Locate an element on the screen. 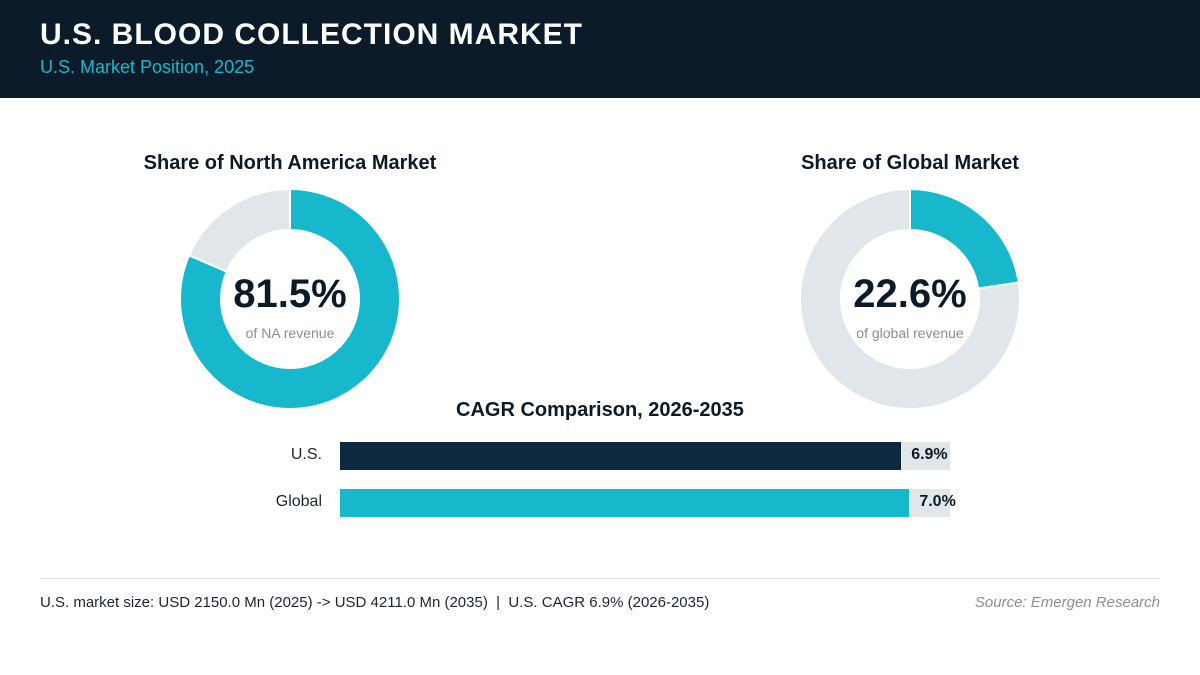 Image resolution: width=1200 pixels, height=675 pixels. global-donut-caption: of global revenue is located at coordinates (910, 333).